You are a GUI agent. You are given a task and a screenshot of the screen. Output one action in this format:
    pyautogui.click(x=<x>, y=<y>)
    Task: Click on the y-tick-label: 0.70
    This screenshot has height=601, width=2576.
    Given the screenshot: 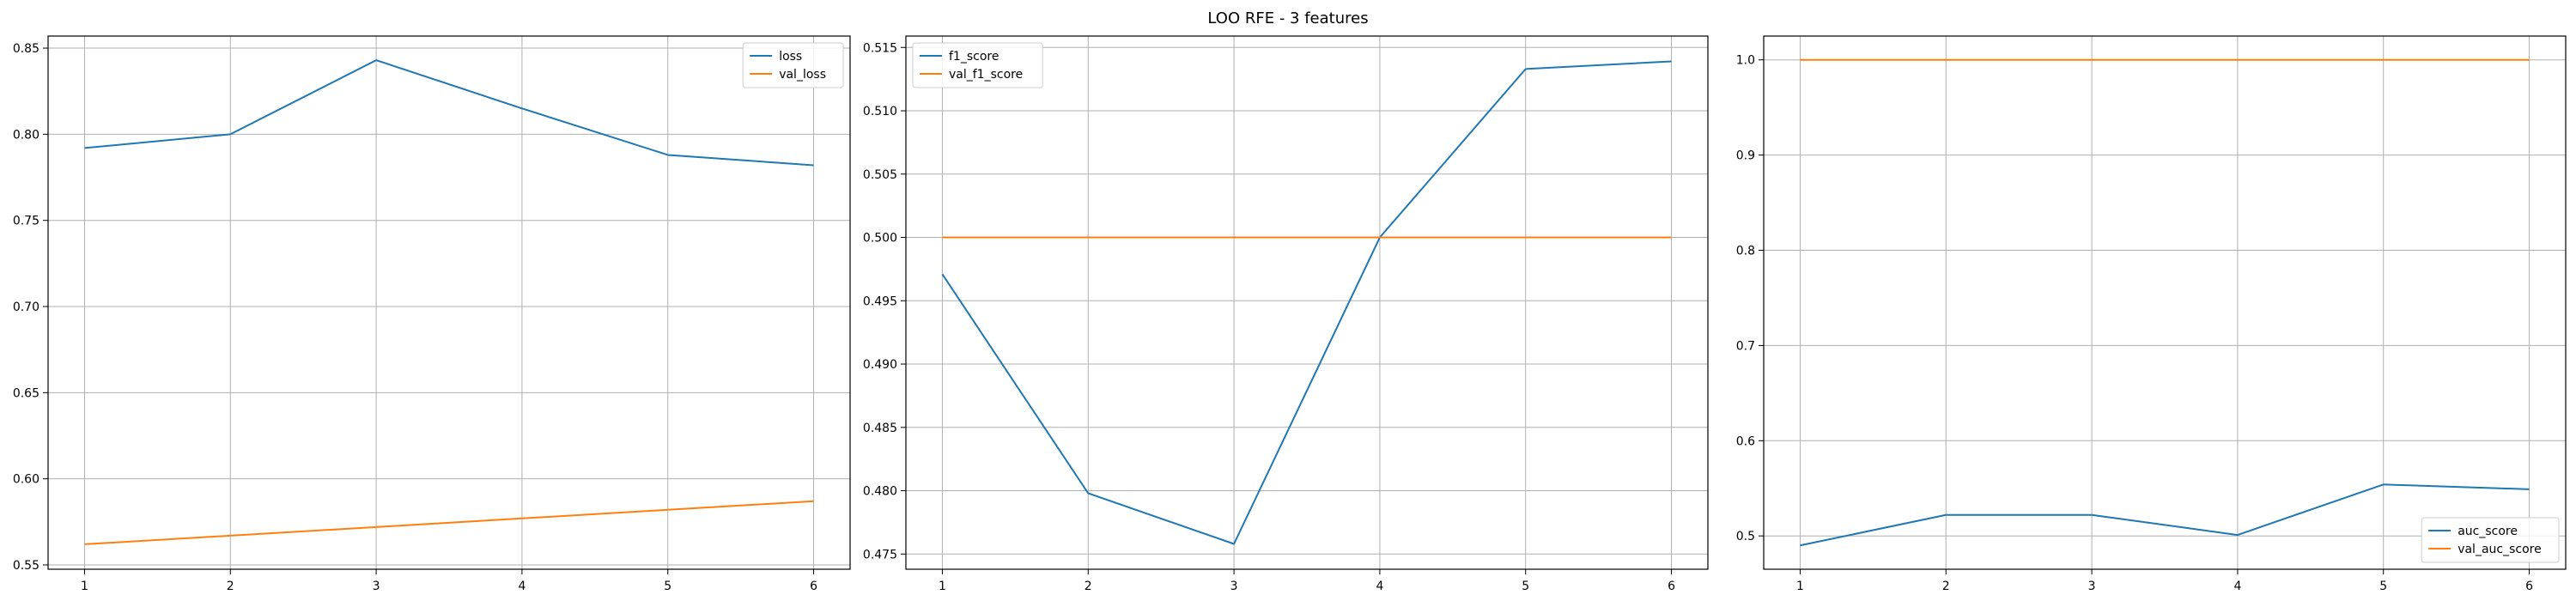 What is the action you would take?
    pyautogui.click(x=26, y=307)
    